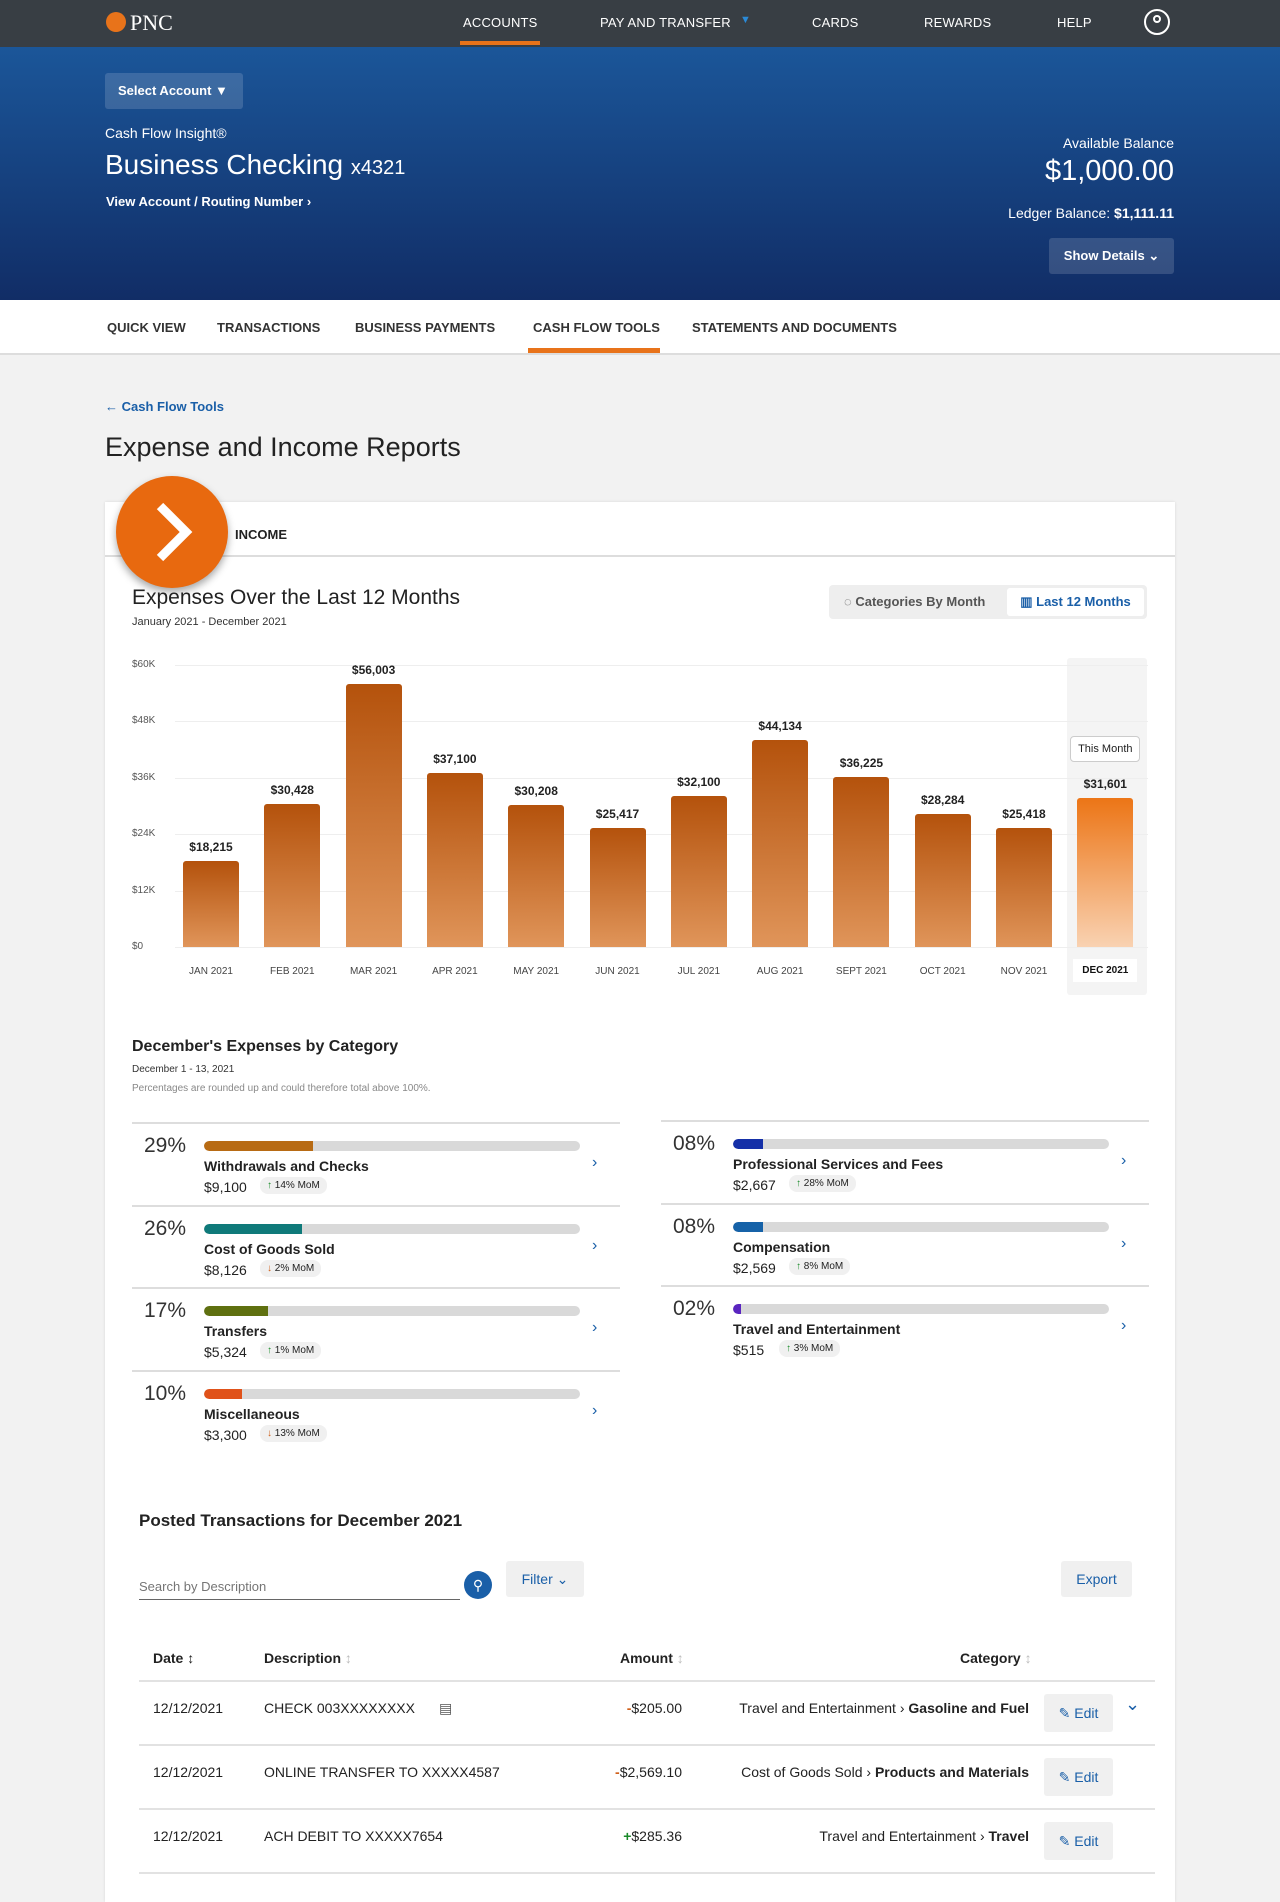  I want to click on category-sub: Gasoline and Fuel, so click(968, 1708).